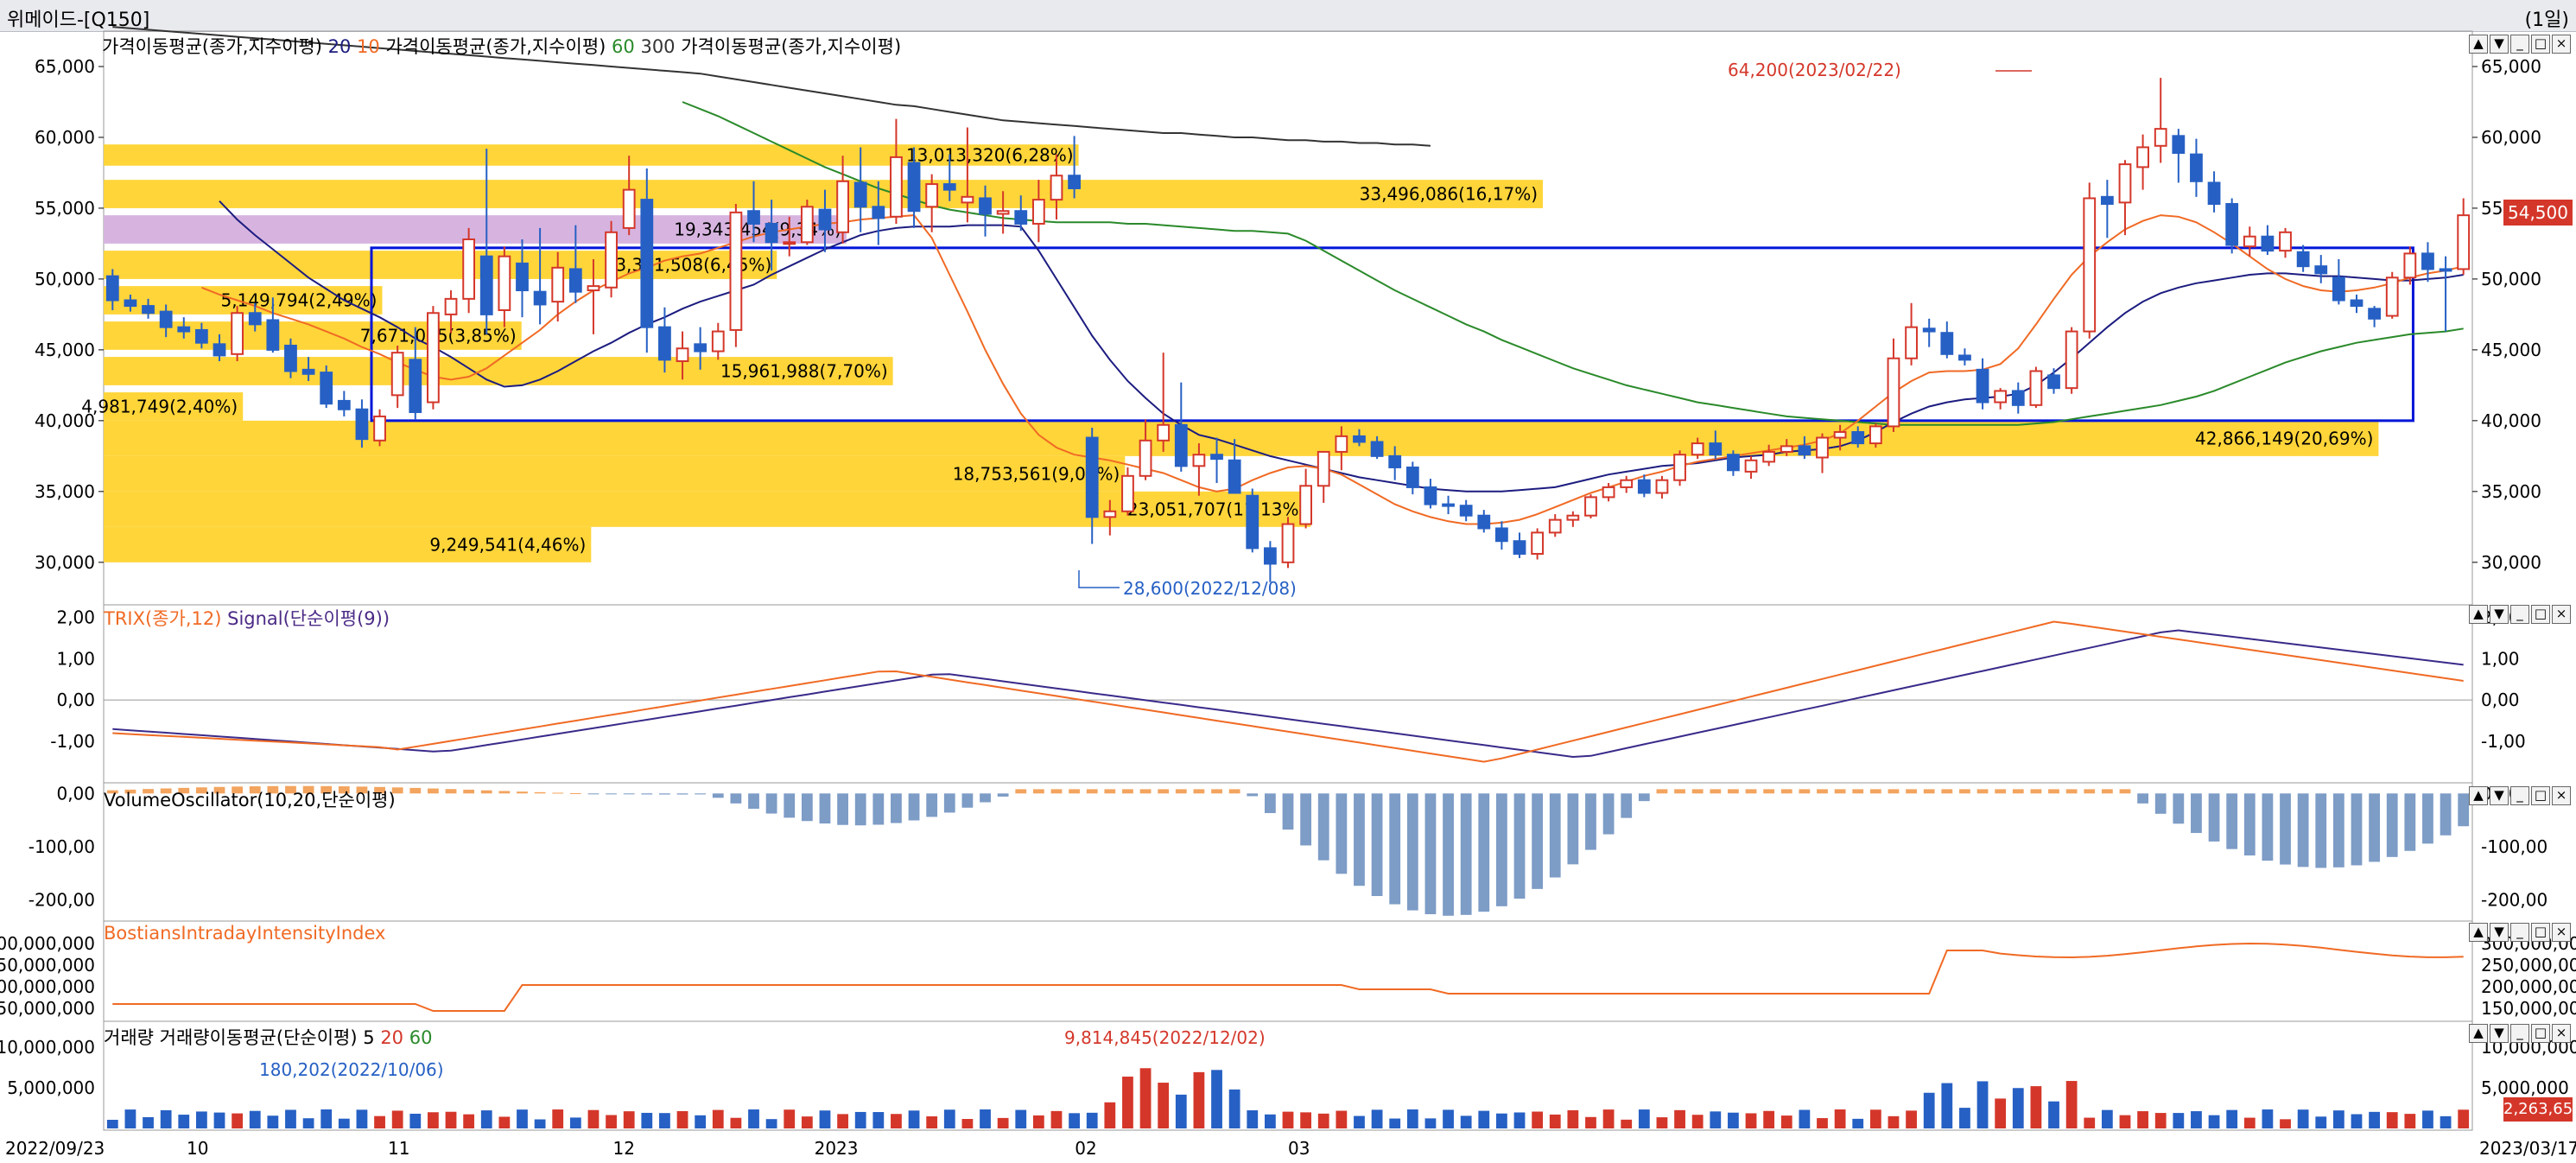 The height and width of the screenshot is (1163, 2576). What do you see at coordinates (65, 137) in the screenshot?
I see `price-tick-label: 60,000` at bounding box center [65, 137].